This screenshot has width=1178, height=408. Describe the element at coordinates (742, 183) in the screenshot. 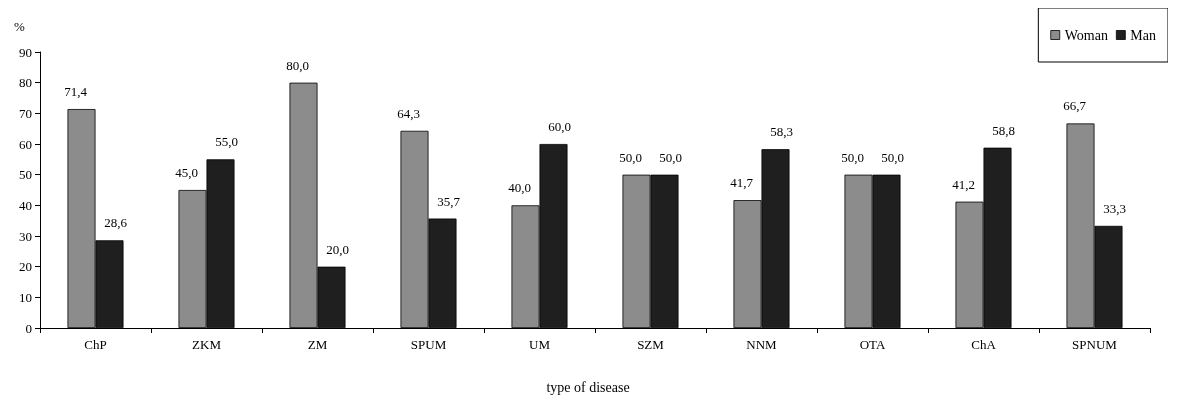

I see `data-label: 41,7` at that location.